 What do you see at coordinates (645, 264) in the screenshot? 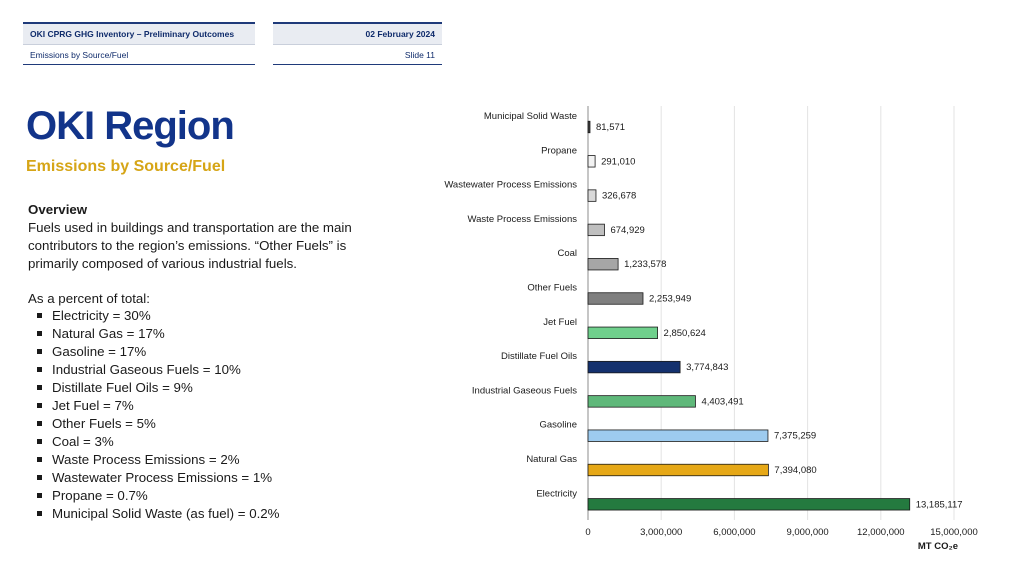
I see `value-label: 1,233,578` at bounding box center [645, 264].